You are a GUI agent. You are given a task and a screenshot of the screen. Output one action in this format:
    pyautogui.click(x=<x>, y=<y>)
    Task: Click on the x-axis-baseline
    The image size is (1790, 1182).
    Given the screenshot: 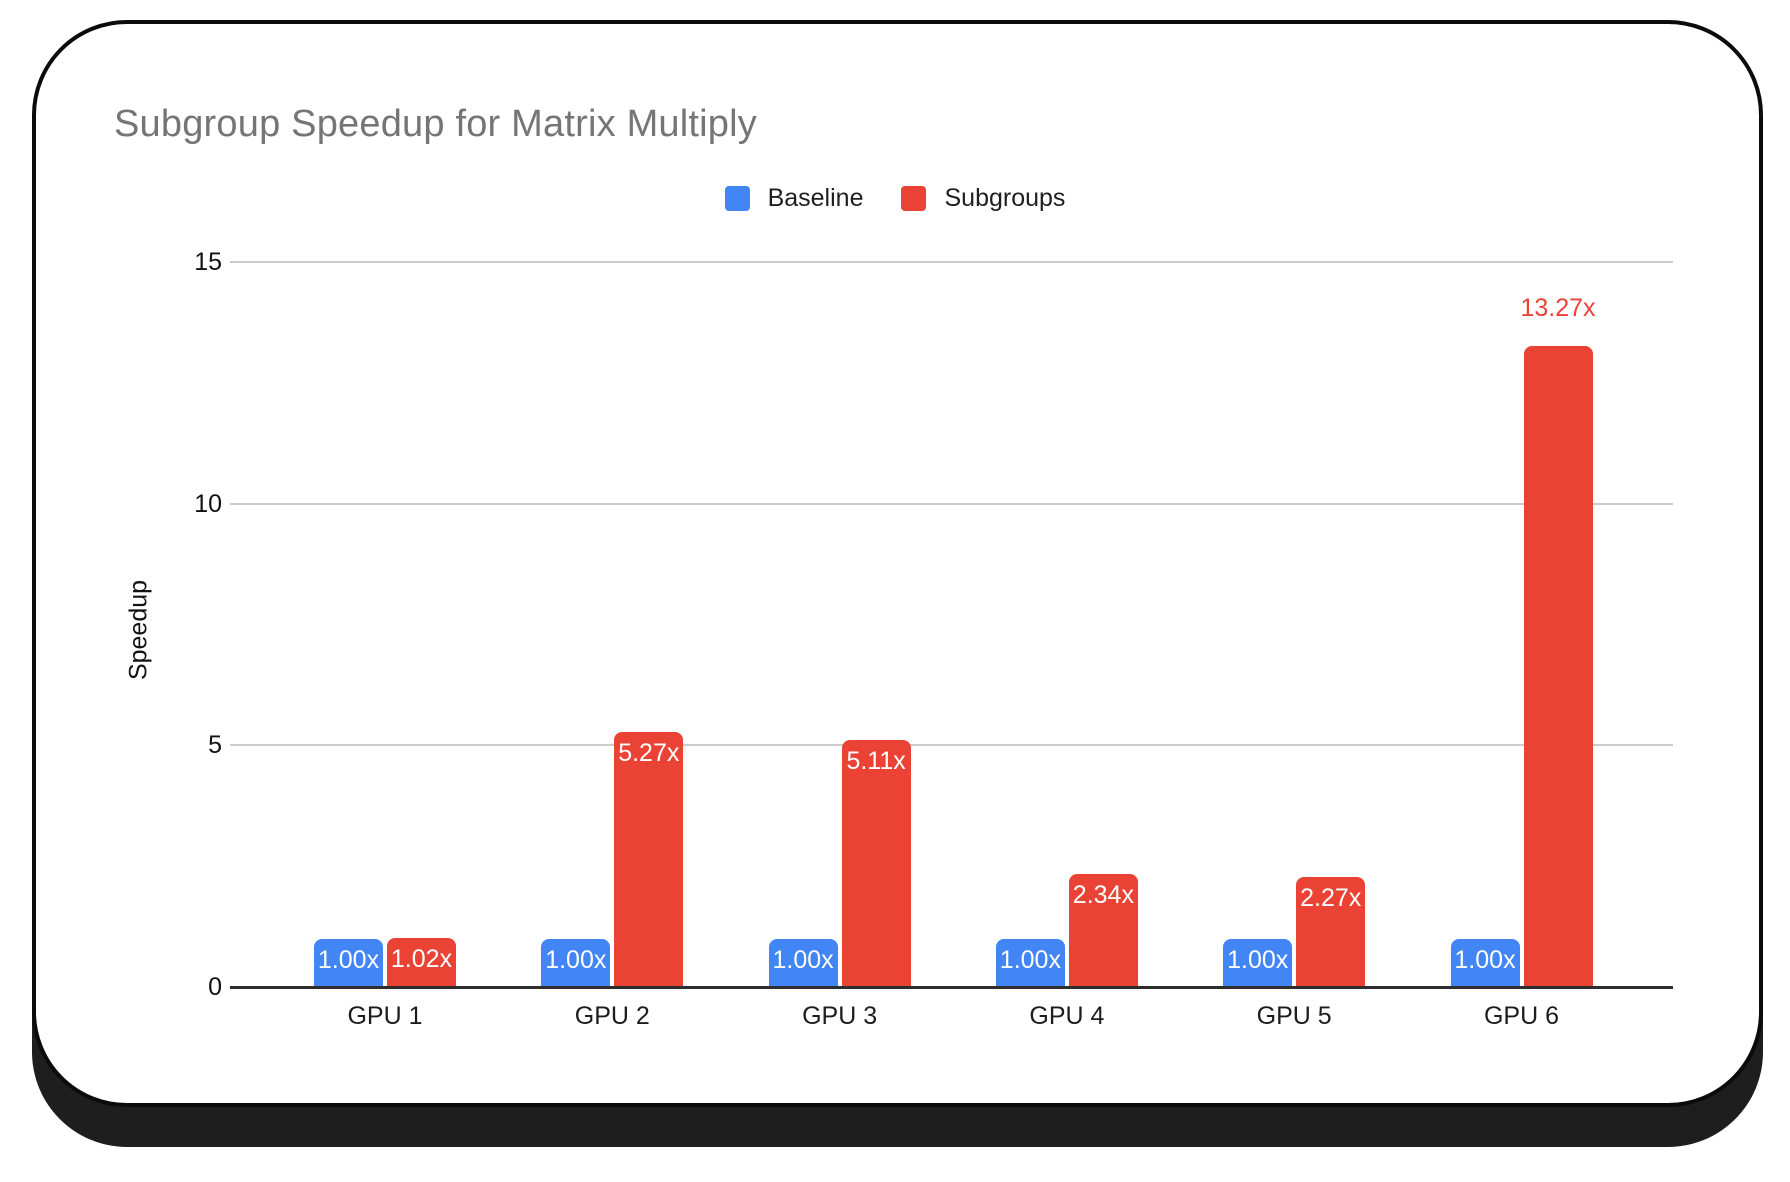 What is the action you would take?
    pyautogui.click(x=951, y=987)
    